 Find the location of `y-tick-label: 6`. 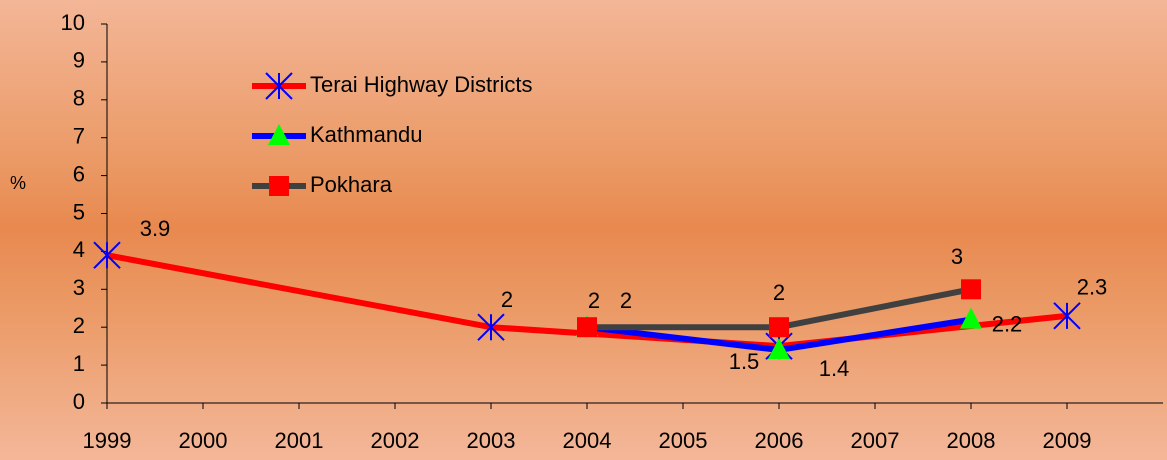

y-tick-label: 6 is located at coordinates (79, 173).